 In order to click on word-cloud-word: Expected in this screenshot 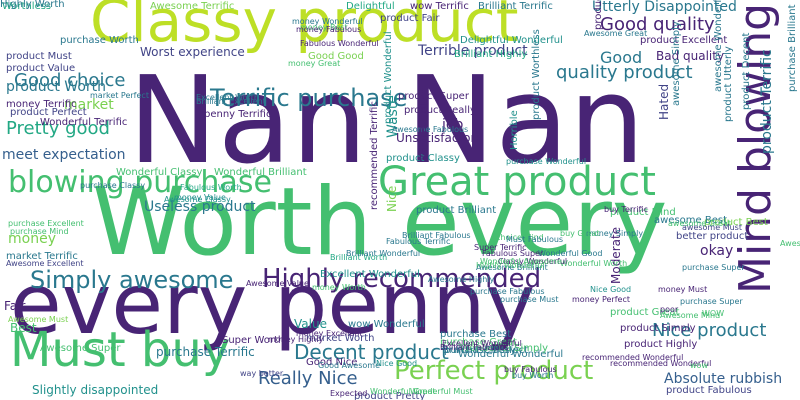, I will do `click(349, 393)`.